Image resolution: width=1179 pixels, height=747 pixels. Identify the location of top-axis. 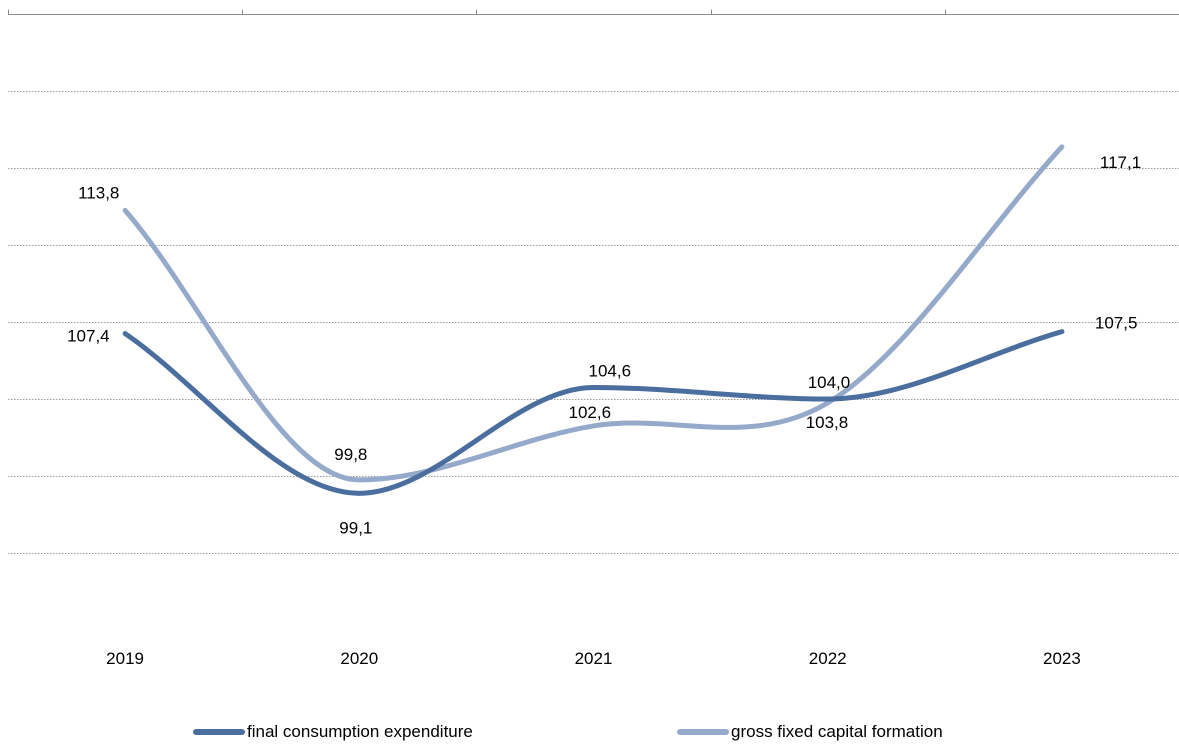
(593, 12).